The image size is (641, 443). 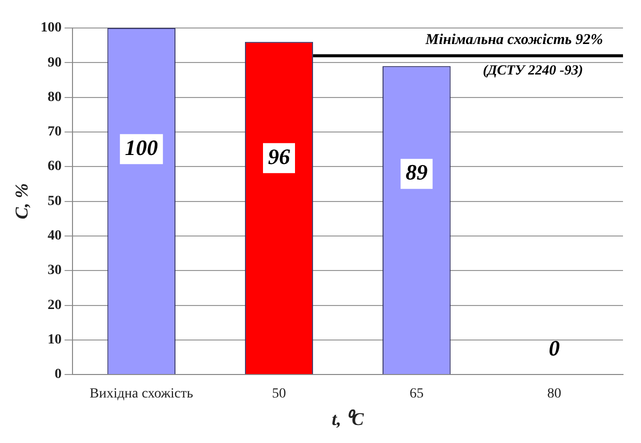 I want to click on y-tick-label: 90, so click(x=55, y=62).